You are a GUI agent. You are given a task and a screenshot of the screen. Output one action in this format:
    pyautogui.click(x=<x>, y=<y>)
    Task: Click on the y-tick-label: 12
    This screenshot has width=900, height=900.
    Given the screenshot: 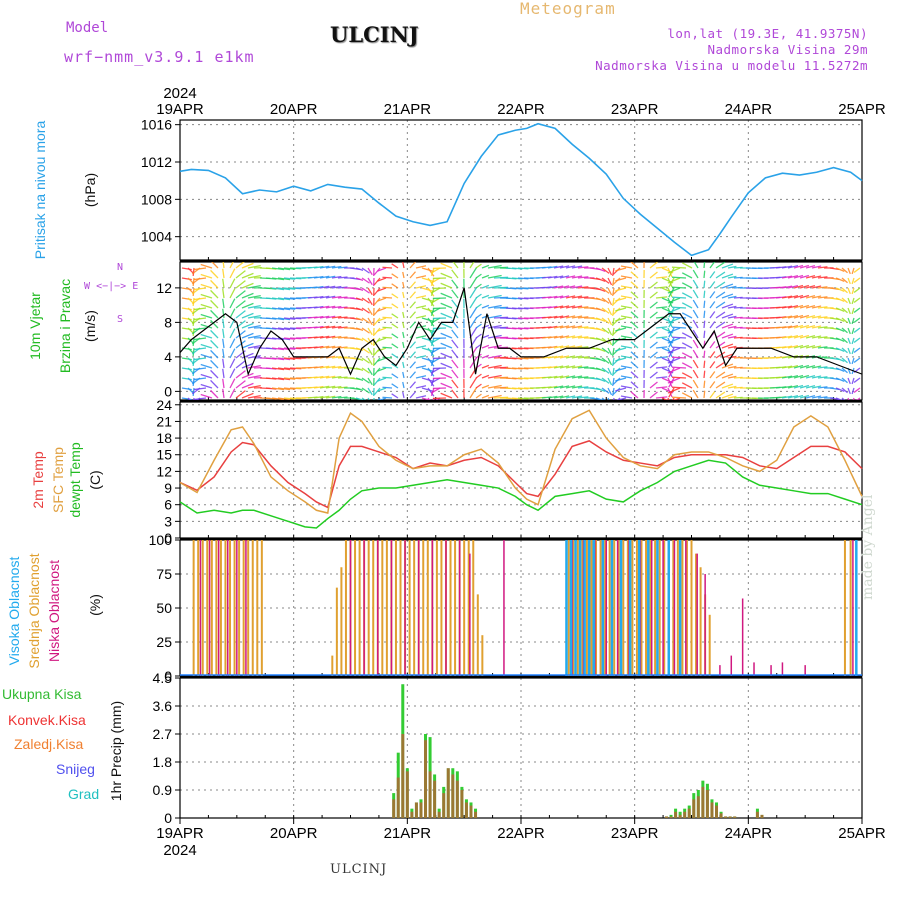 What is the action you would take?
    pyautogui.click(x=164, y=288)
    